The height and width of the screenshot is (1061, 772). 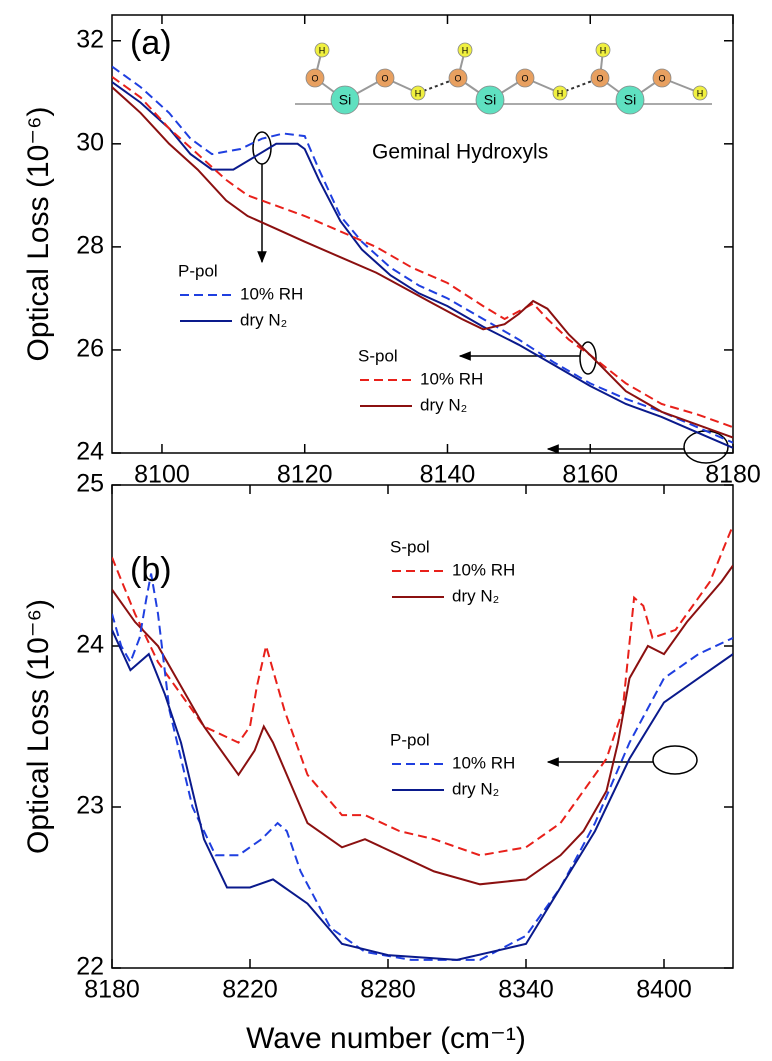 What do you see at coordinates (388, 990) in the screenshot?
I see `x-tick-label: 8280` at bounding box center [388, 990].